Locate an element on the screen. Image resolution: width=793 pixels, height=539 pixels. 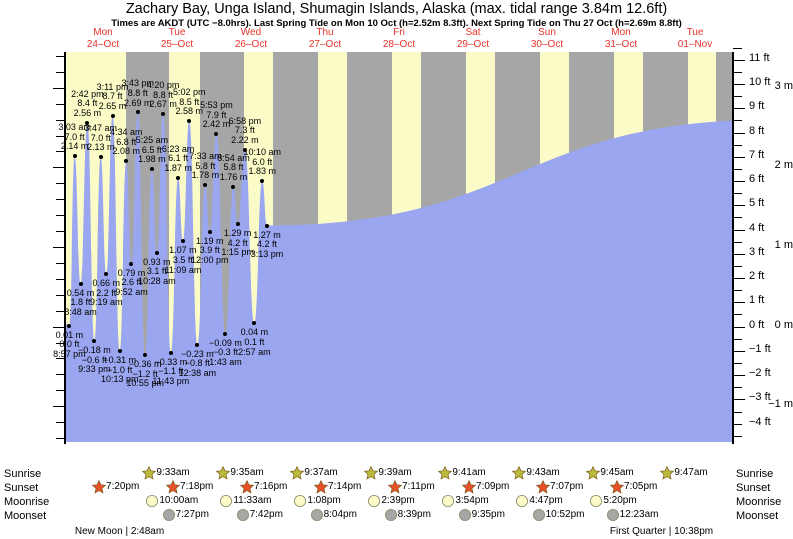
tide-extreme-time: 12:38 am is located at coordinates (197, 373).